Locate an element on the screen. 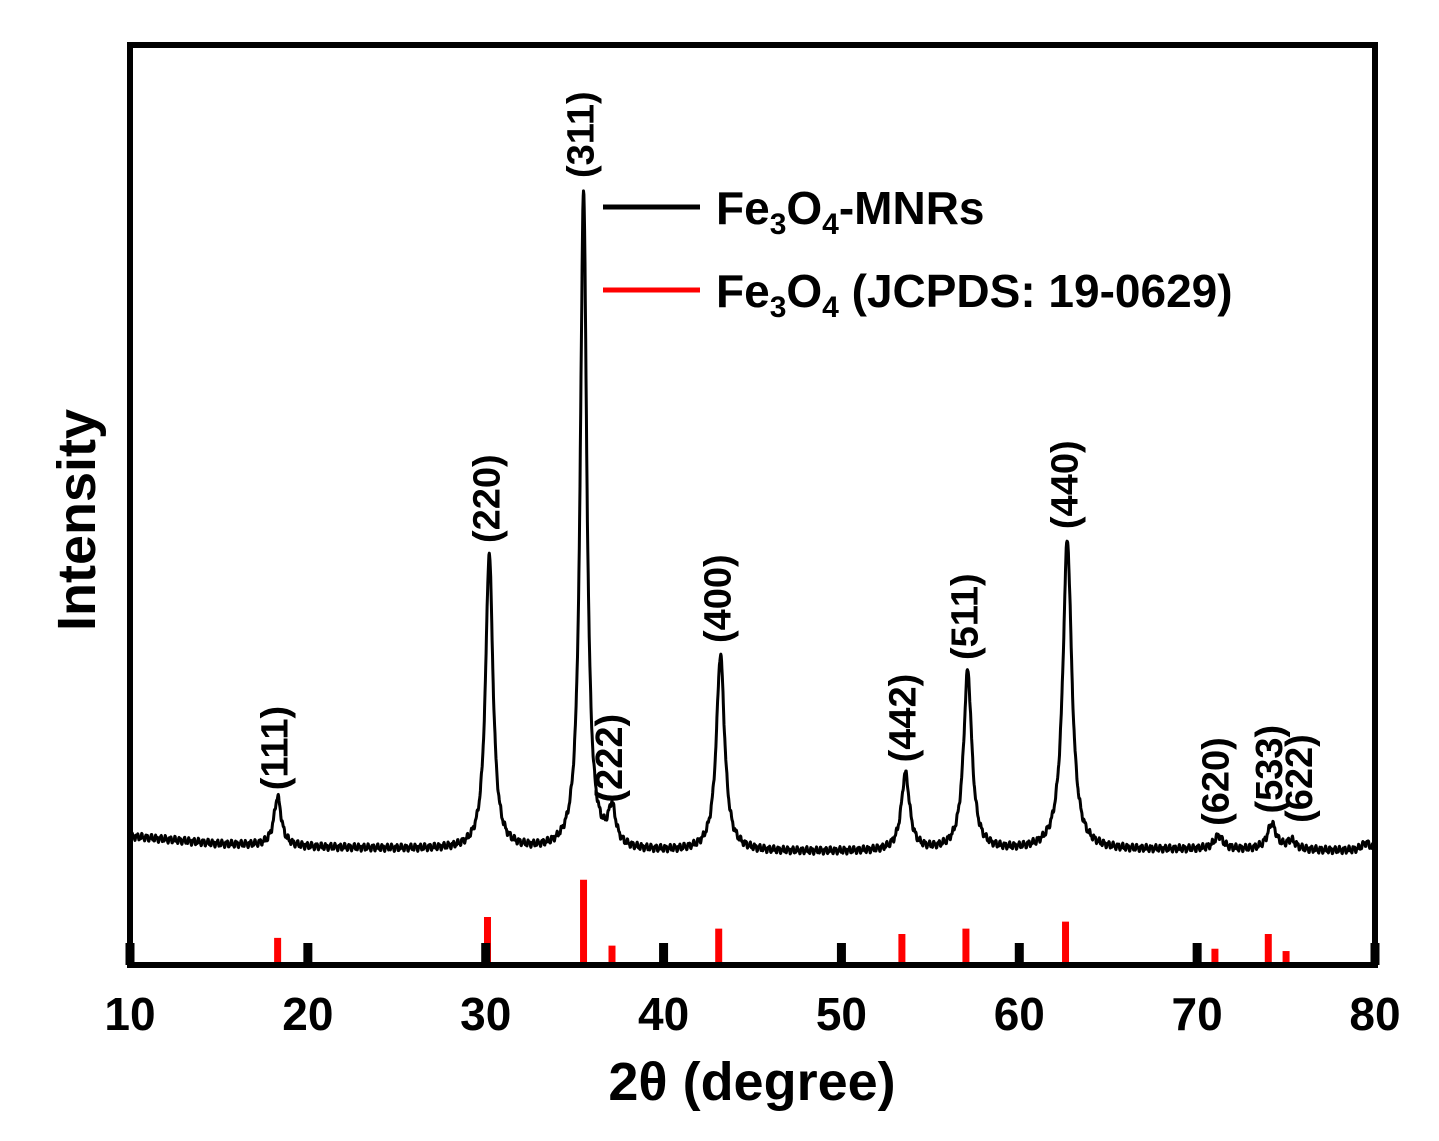  x-axis-ticks is located at coordinates (752, 954).